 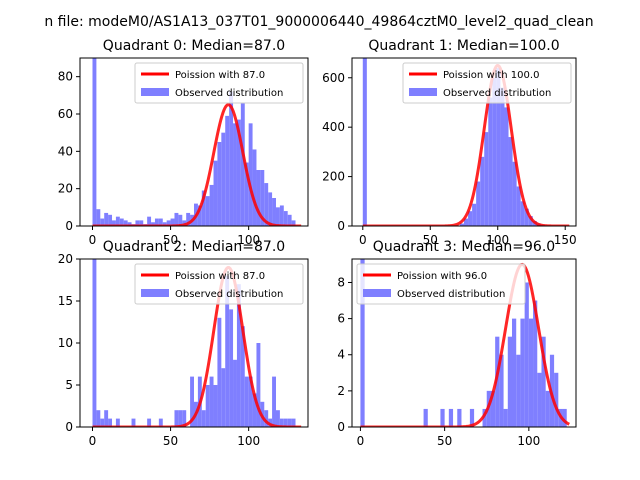 I want to click on y-tick-label: 400, so click(x=333, y=127).